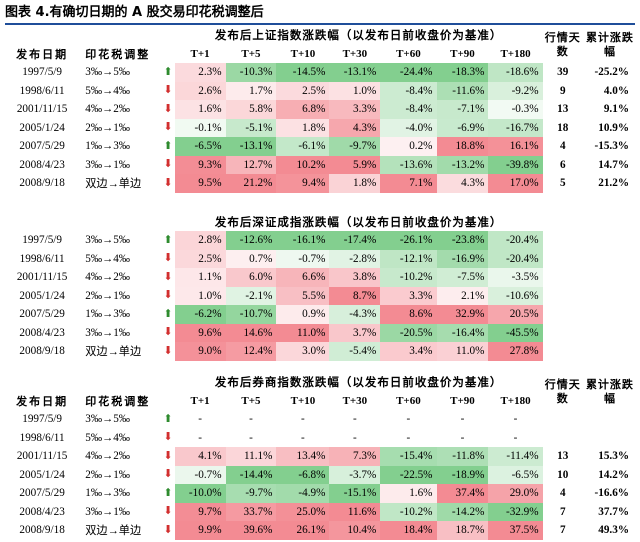  I want to click on tax-change-label: 1‰→3‰, so click(107, 146).